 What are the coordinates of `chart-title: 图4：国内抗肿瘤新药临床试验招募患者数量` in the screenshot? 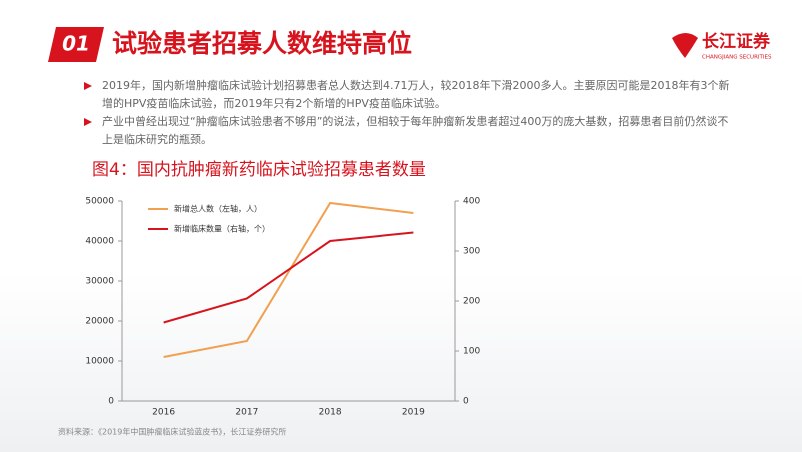 It's located at (259, 170).